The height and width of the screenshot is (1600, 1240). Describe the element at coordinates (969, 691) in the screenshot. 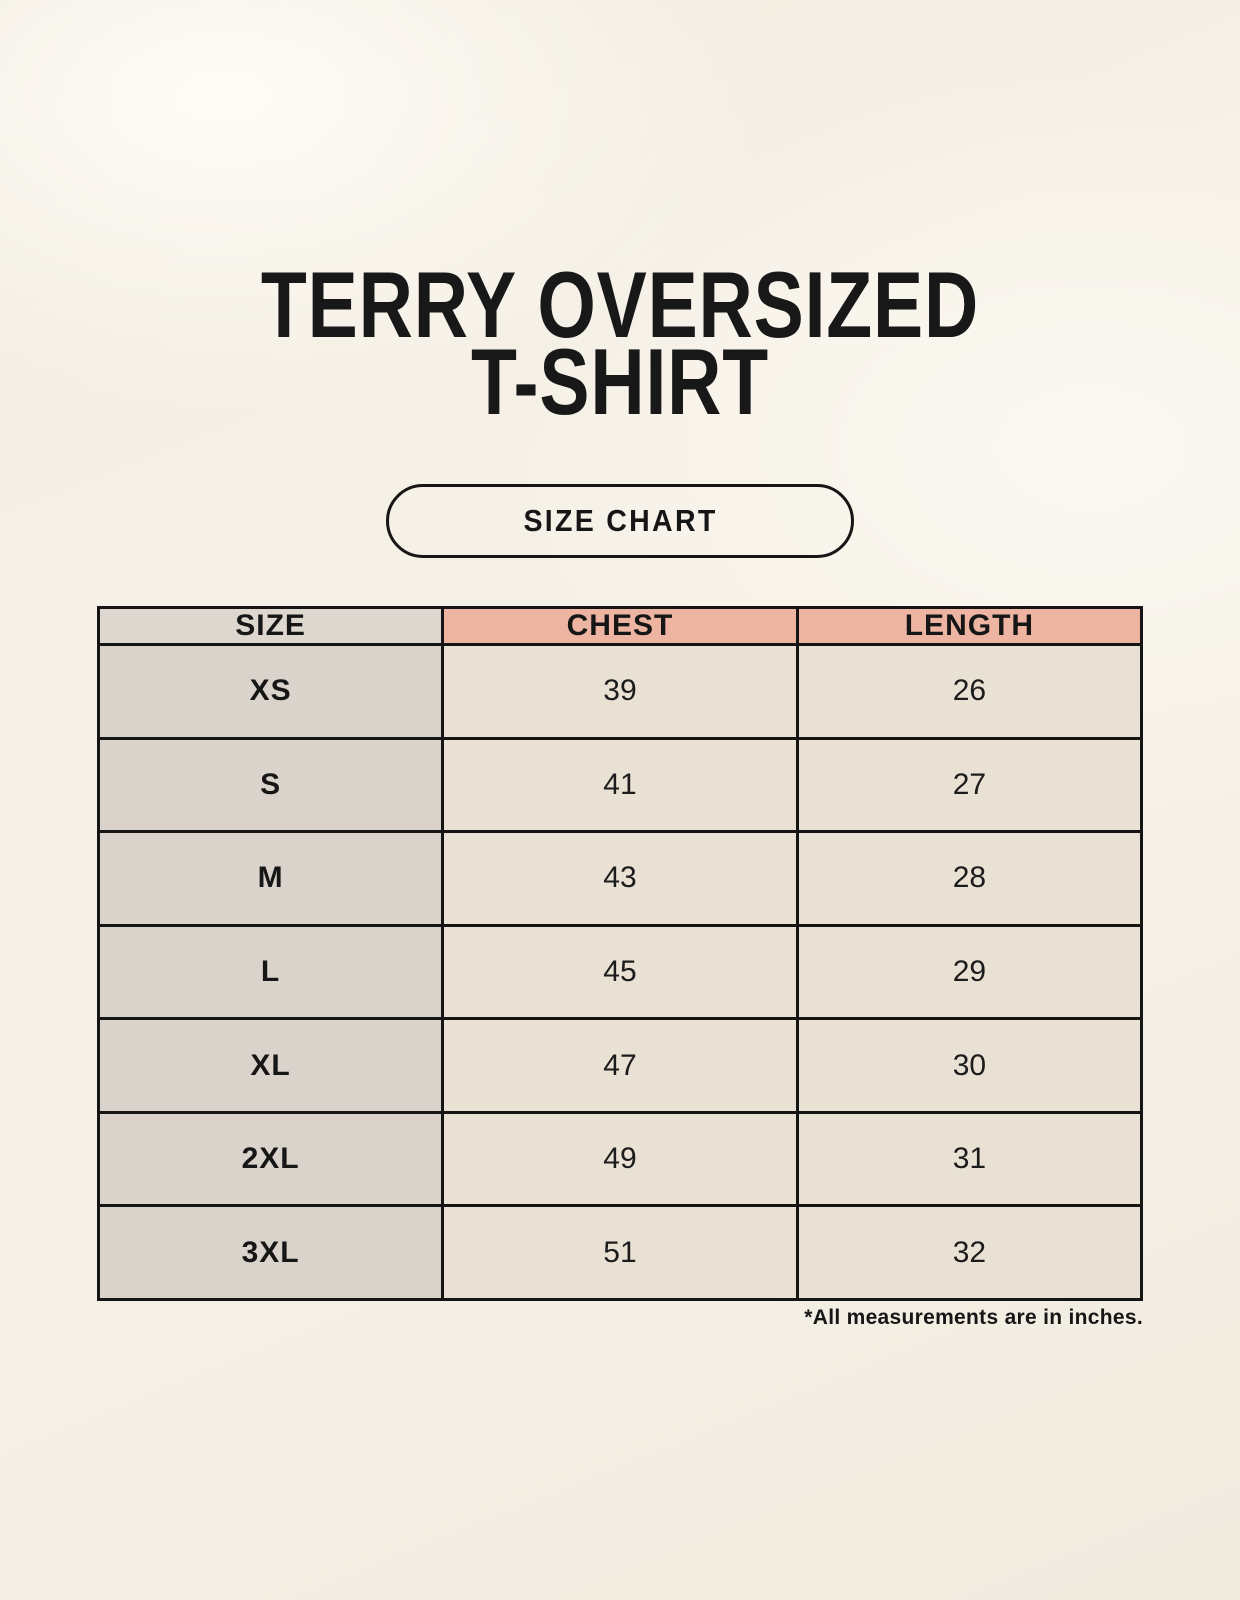

I see `length-value: 26` at that location.